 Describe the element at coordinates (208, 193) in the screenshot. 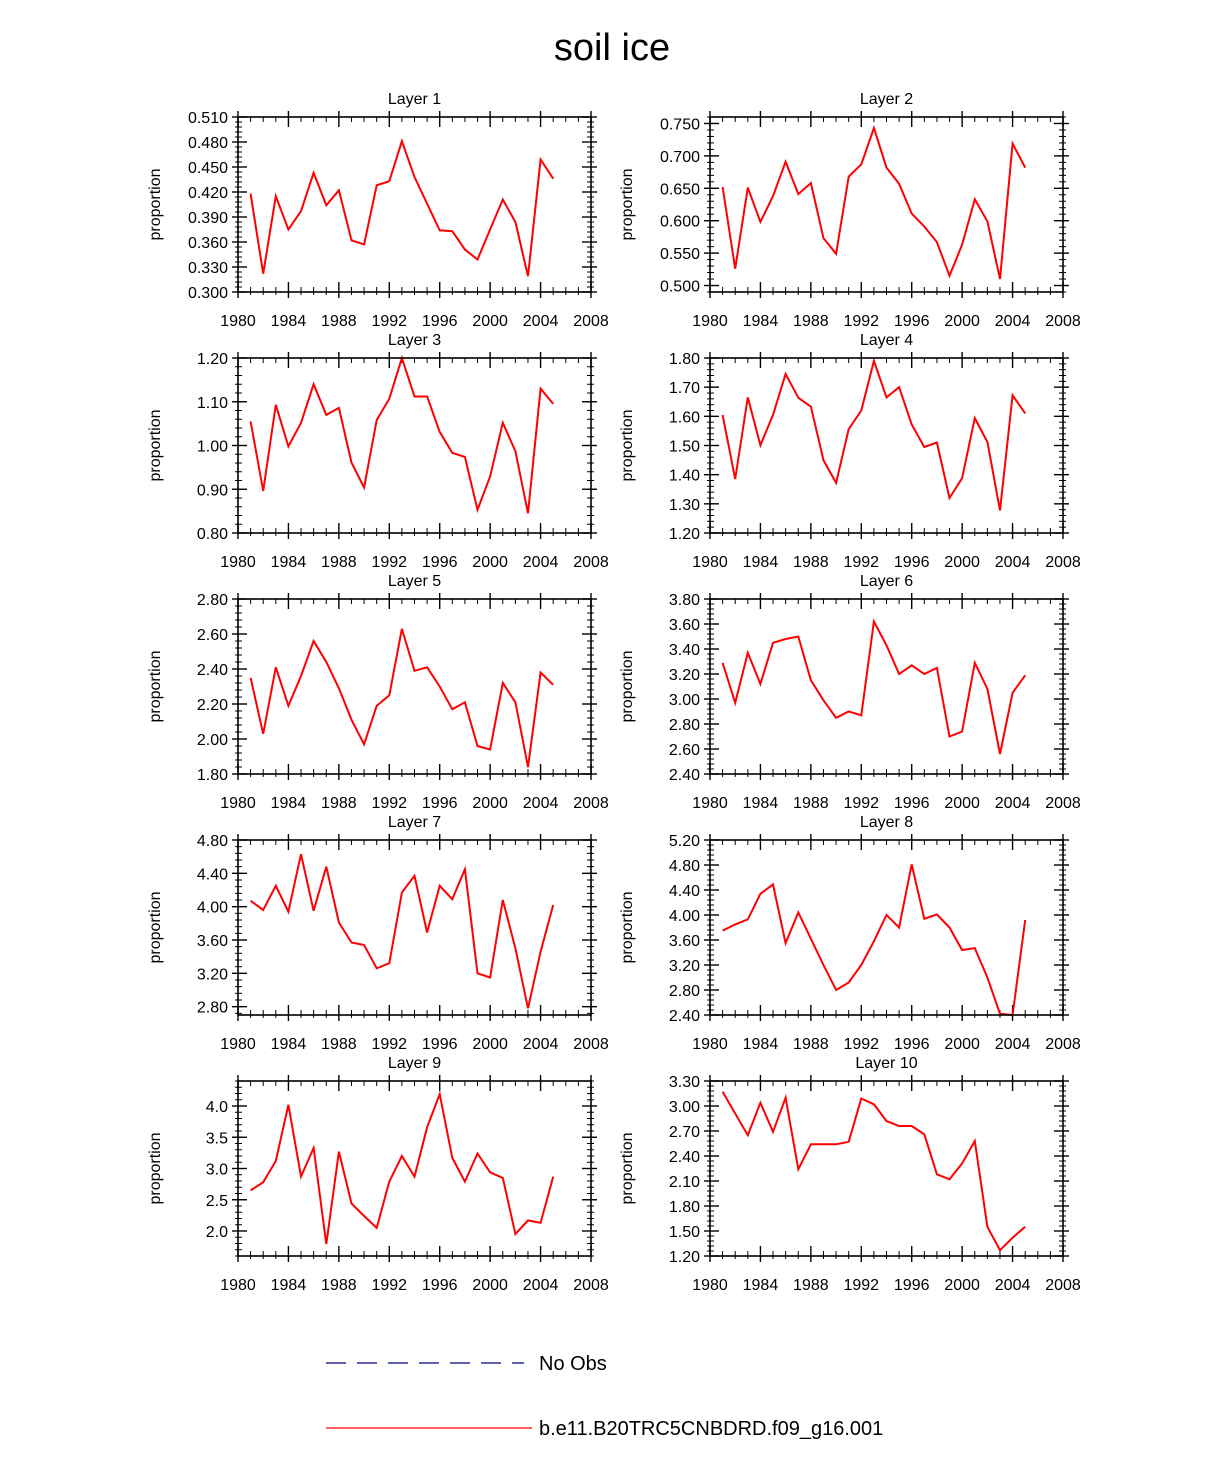

I see `y-tick-label: 0.420` at that location.